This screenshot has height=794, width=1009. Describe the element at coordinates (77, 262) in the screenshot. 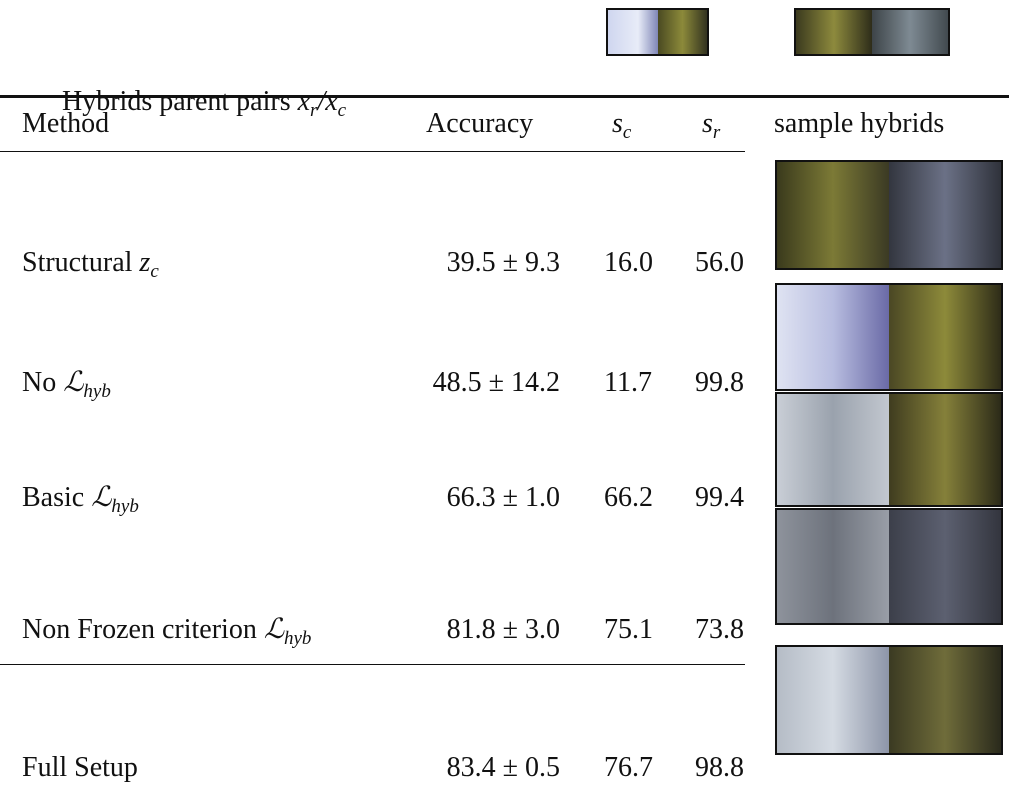

I see `method-text: Structural` at that location.